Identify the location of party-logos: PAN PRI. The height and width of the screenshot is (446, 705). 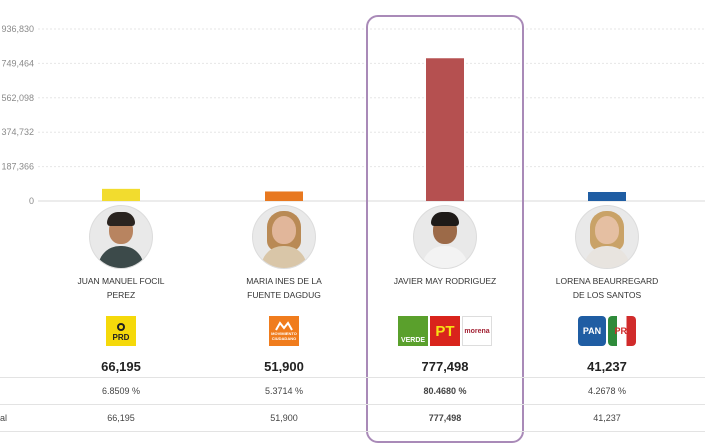
(607, 332).